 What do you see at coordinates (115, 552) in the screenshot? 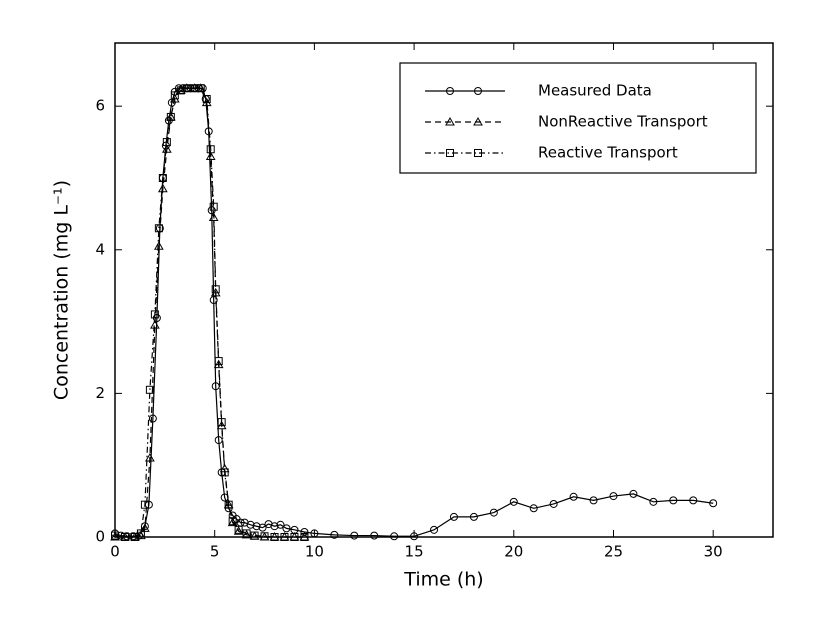
I see `x-tick-label: 0` at bounding box center [115, 552].